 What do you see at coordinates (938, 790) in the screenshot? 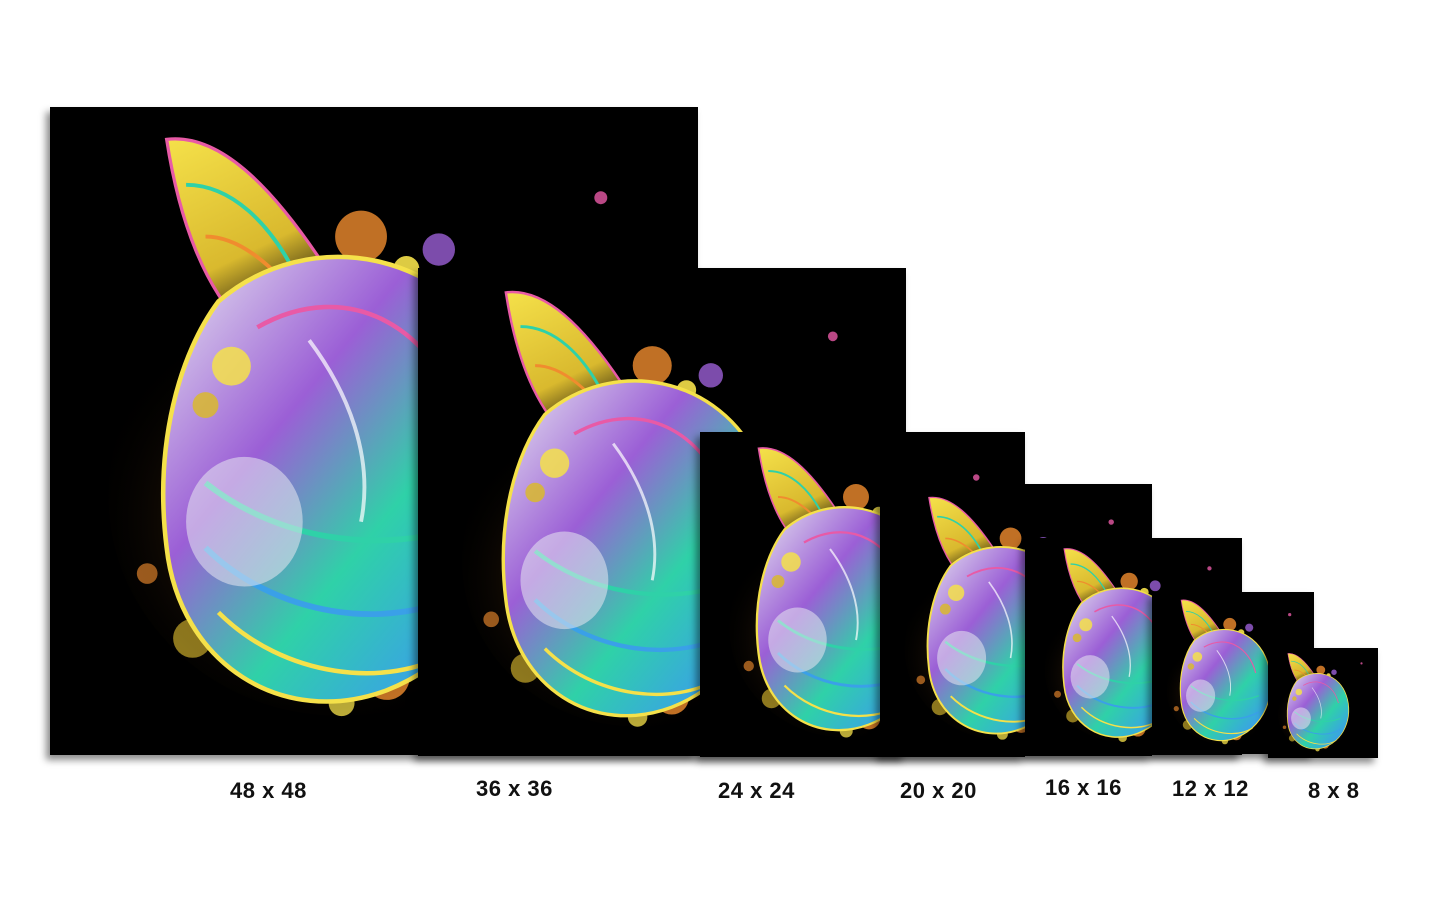
I see `size-label-20: 20 x 20` at bounding box center [938, 790].